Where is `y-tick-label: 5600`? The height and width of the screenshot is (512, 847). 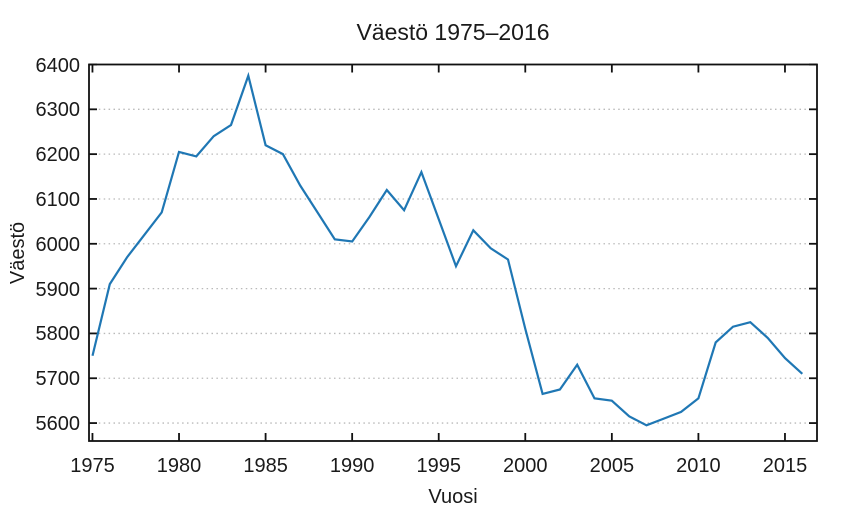 y-tick-label: 5600 is located at coordinates (58, 424).